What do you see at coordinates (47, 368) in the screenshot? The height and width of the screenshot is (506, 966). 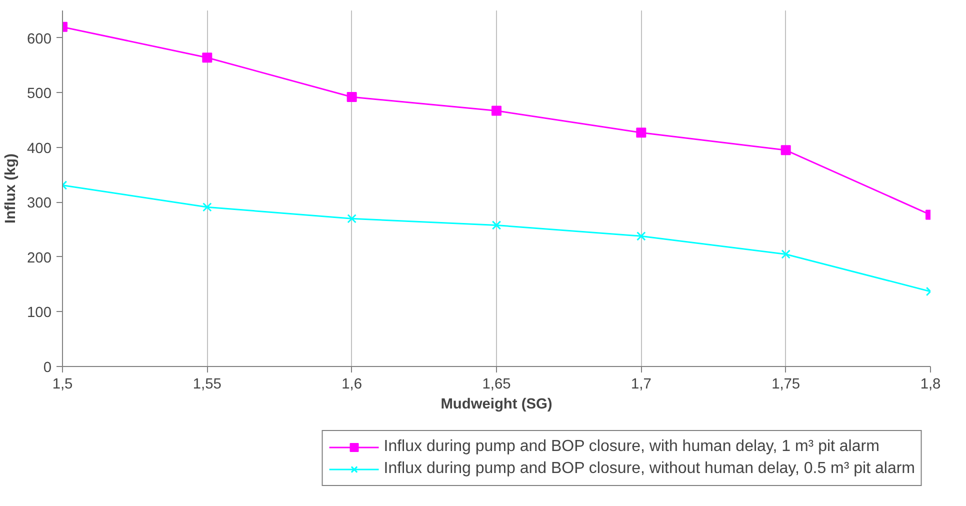 I see `y-tick-label: 0` at bounding box center [47, 368].